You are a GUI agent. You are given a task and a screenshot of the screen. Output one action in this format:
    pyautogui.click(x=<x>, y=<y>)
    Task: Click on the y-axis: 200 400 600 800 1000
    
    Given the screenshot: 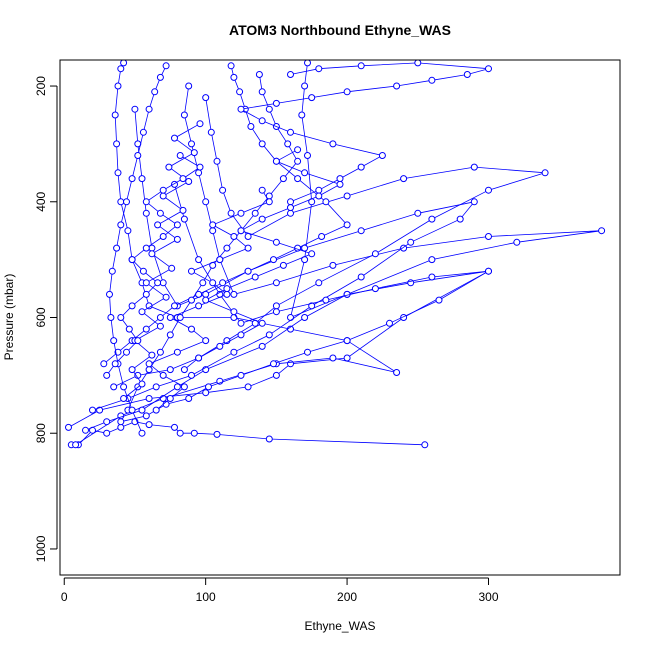 What is the action you would take?
    pyautogui.click(x=46, y=319)
    